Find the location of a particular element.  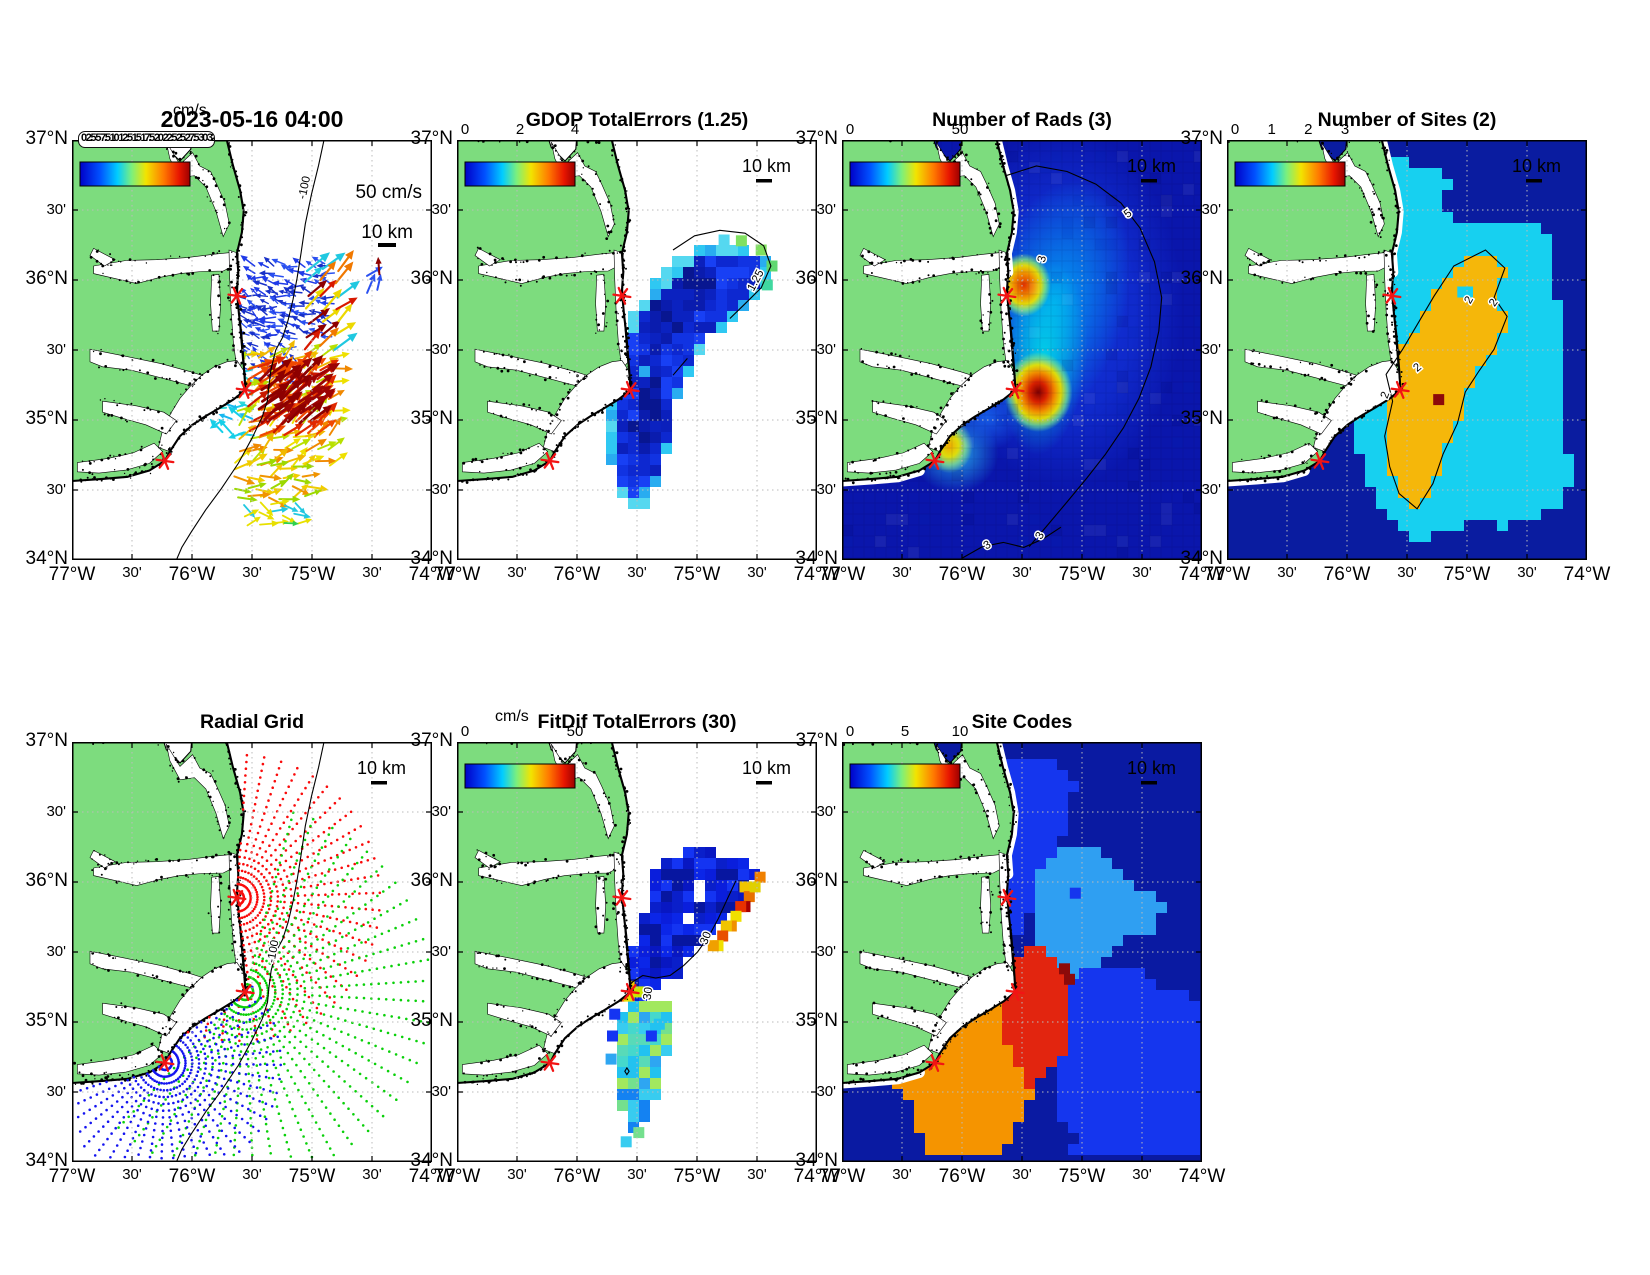

panel-title: Number of Rads (3) is located at coordinates (1022, 120).